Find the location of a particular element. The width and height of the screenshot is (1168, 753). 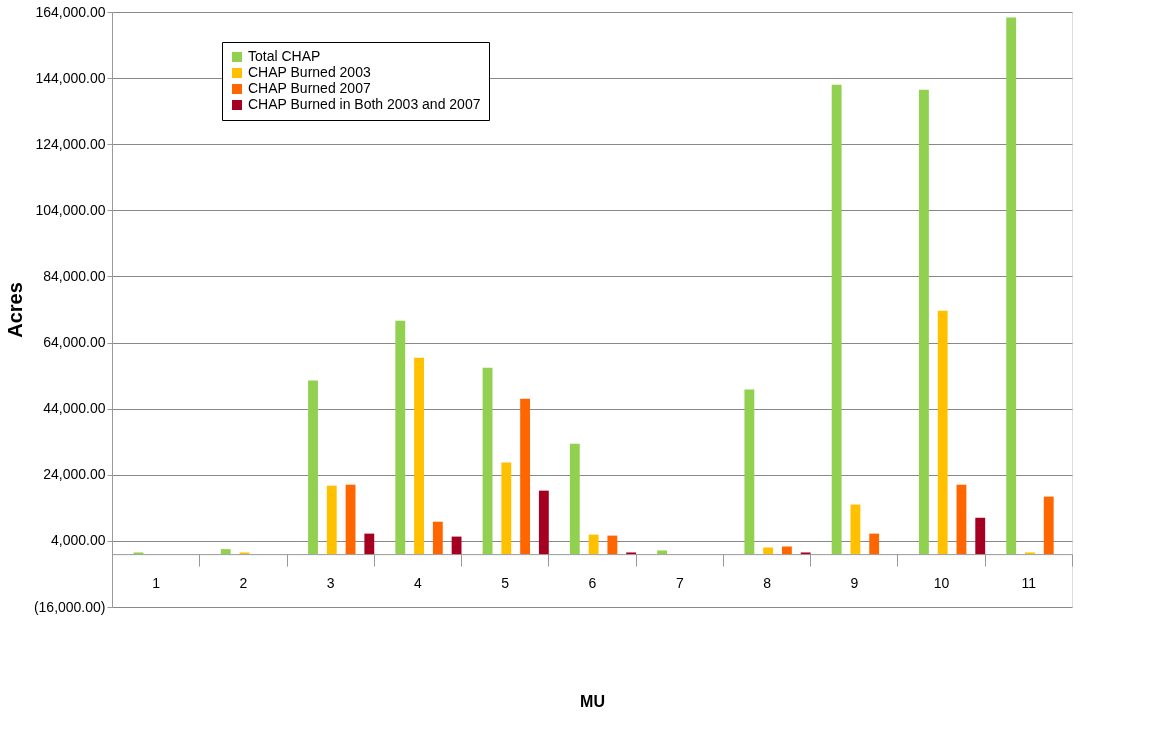

y-tick-label: (16,000.00) is located at coordinates (69, 606).